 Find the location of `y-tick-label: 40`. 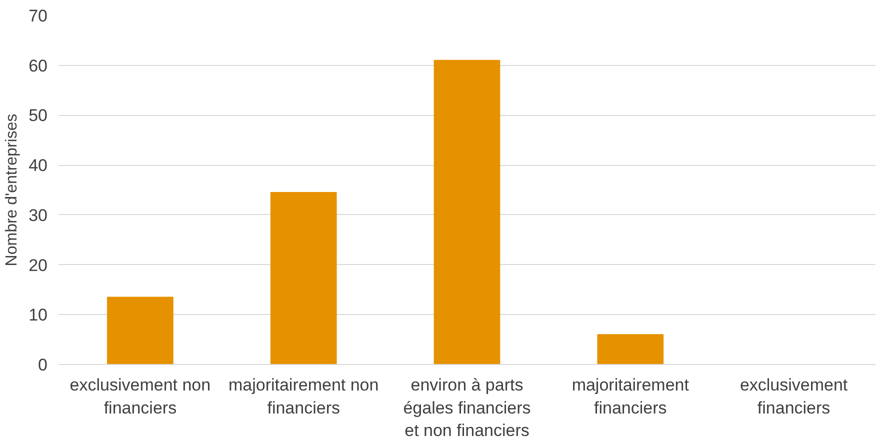

y-tick-label: 40 is located at coordinates (38, 166).